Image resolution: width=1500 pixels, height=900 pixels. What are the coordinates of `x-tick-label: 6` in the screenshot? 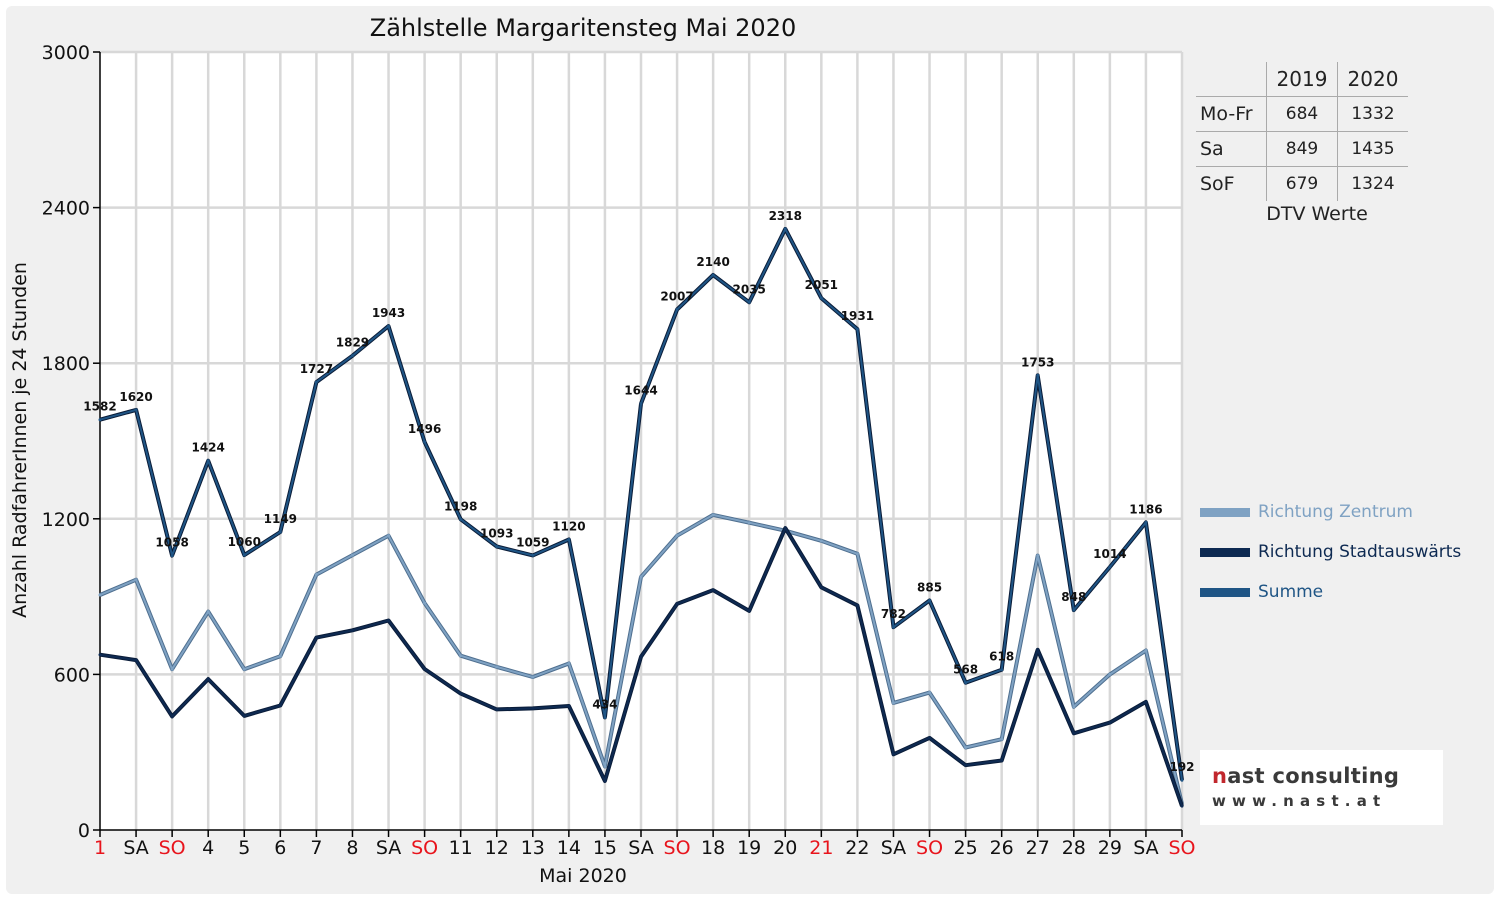 It's located at (280, 848).